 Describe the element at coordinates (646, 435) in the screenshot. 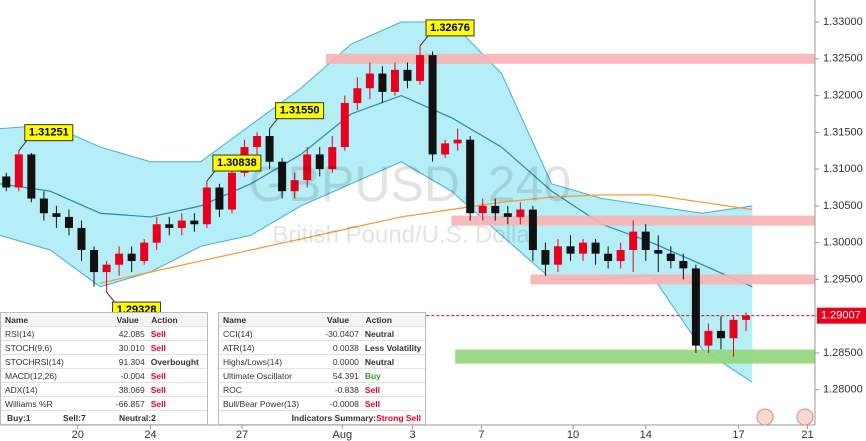

I see `x-tick-label: 14` at that location.